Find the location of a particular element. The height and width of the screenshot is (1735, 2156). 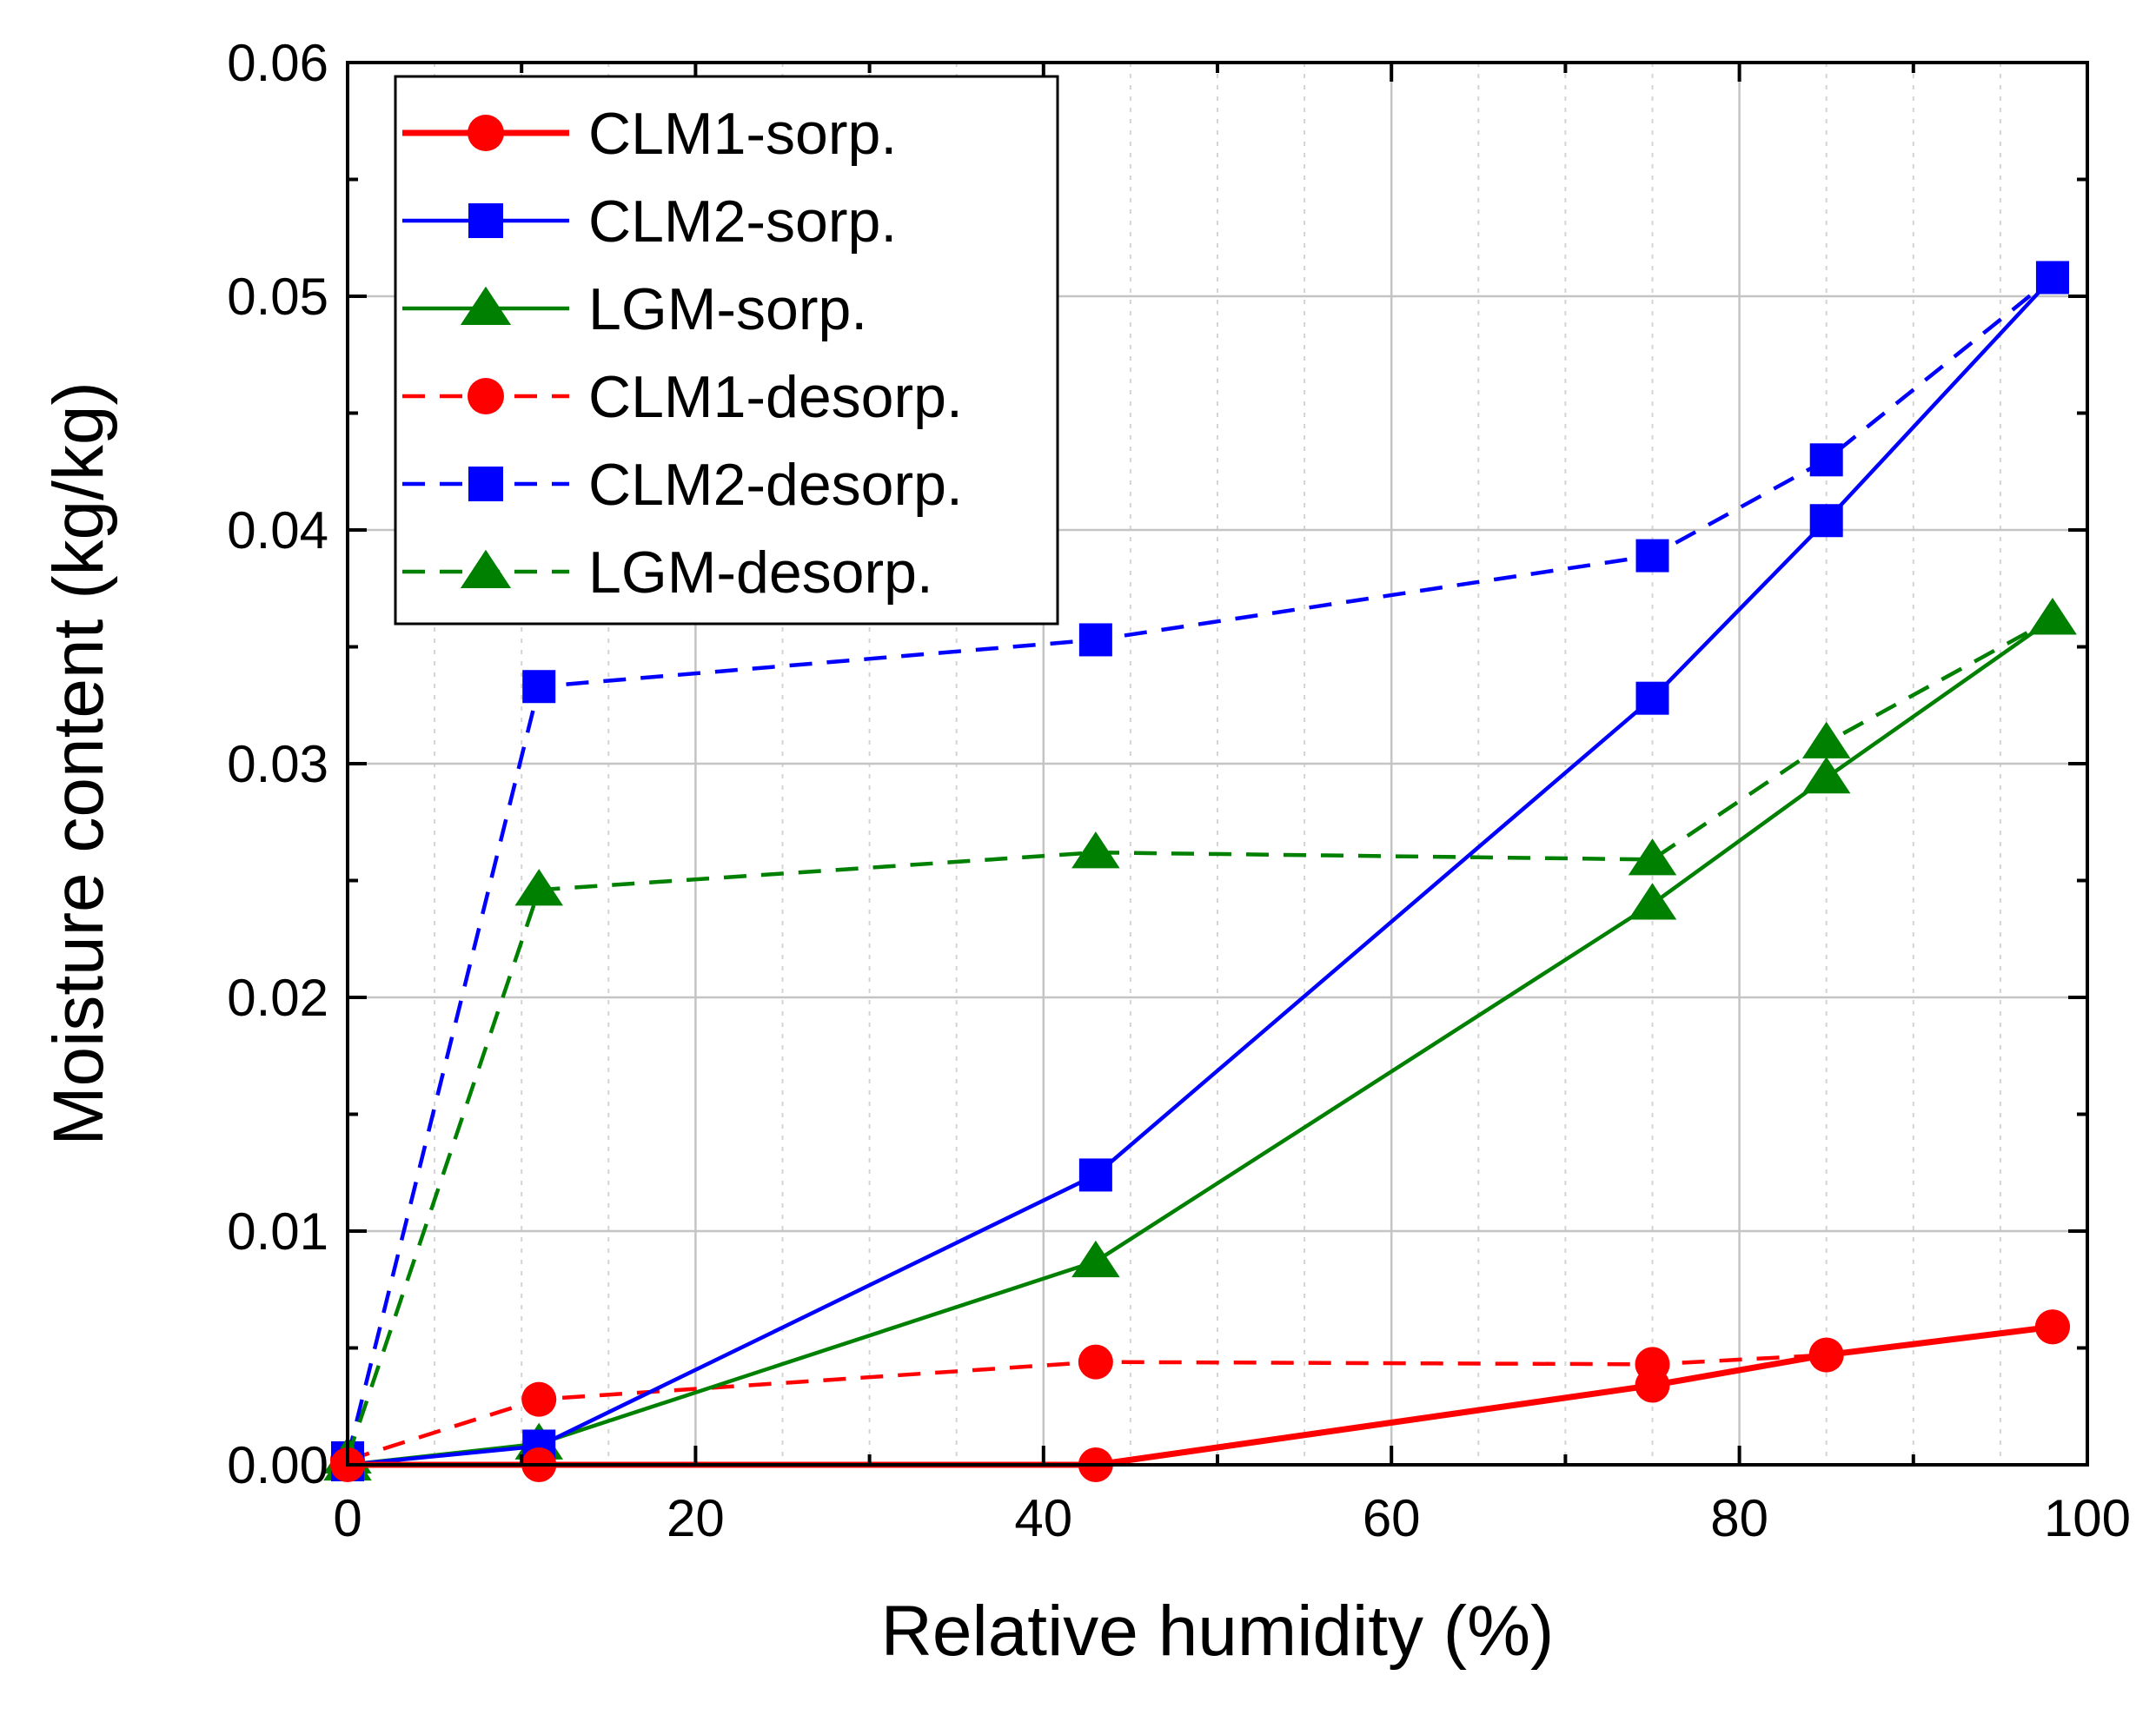

legend-item-clm1-sorp: CLM1-sorp. is located at coordinates (649, 134).